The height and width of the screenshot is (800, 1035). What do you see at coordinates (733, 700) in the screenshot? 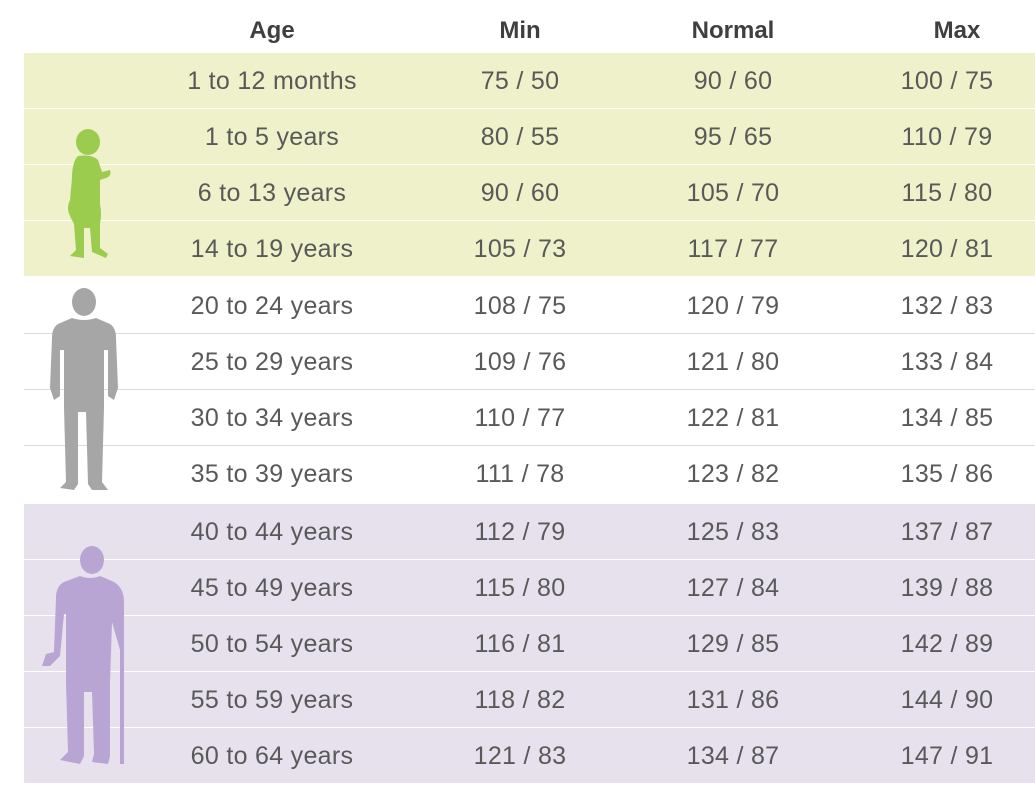
I see `normal-cell: 131 / 86` at bounding box center [733, 700].